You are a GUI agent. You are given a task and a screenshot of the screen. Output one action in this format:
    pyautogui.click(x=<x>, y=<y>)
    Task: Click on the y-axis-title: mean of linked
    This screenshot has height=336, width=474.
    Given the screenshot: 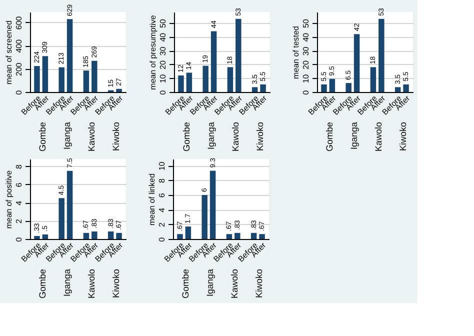 What is the action you would take?
    pyautogui.click(x=152, y=199)
    